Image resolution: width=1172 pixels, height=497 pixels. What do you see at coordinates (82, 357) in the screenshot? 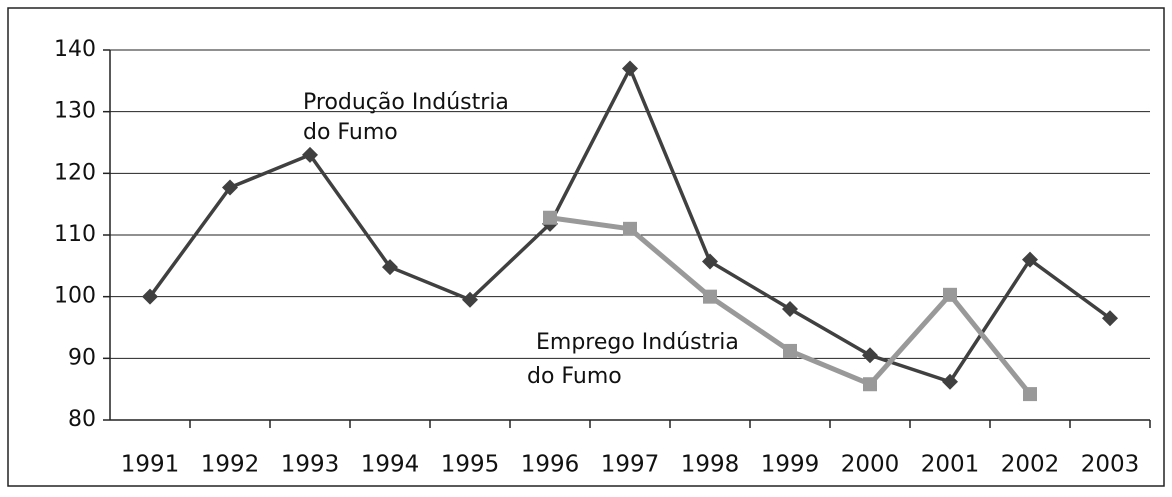
I see `y-tick-label: 90` at bounding box center [82, 357].